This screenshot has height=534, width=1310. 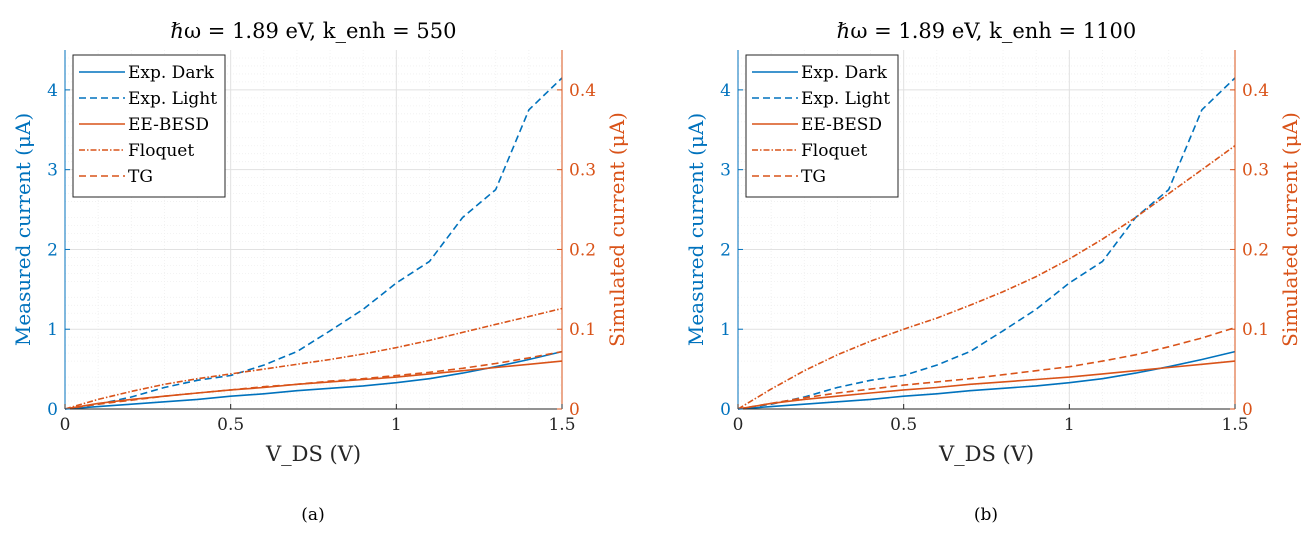 I want to click on panel-caption: (b), so click(x=986, y=515).